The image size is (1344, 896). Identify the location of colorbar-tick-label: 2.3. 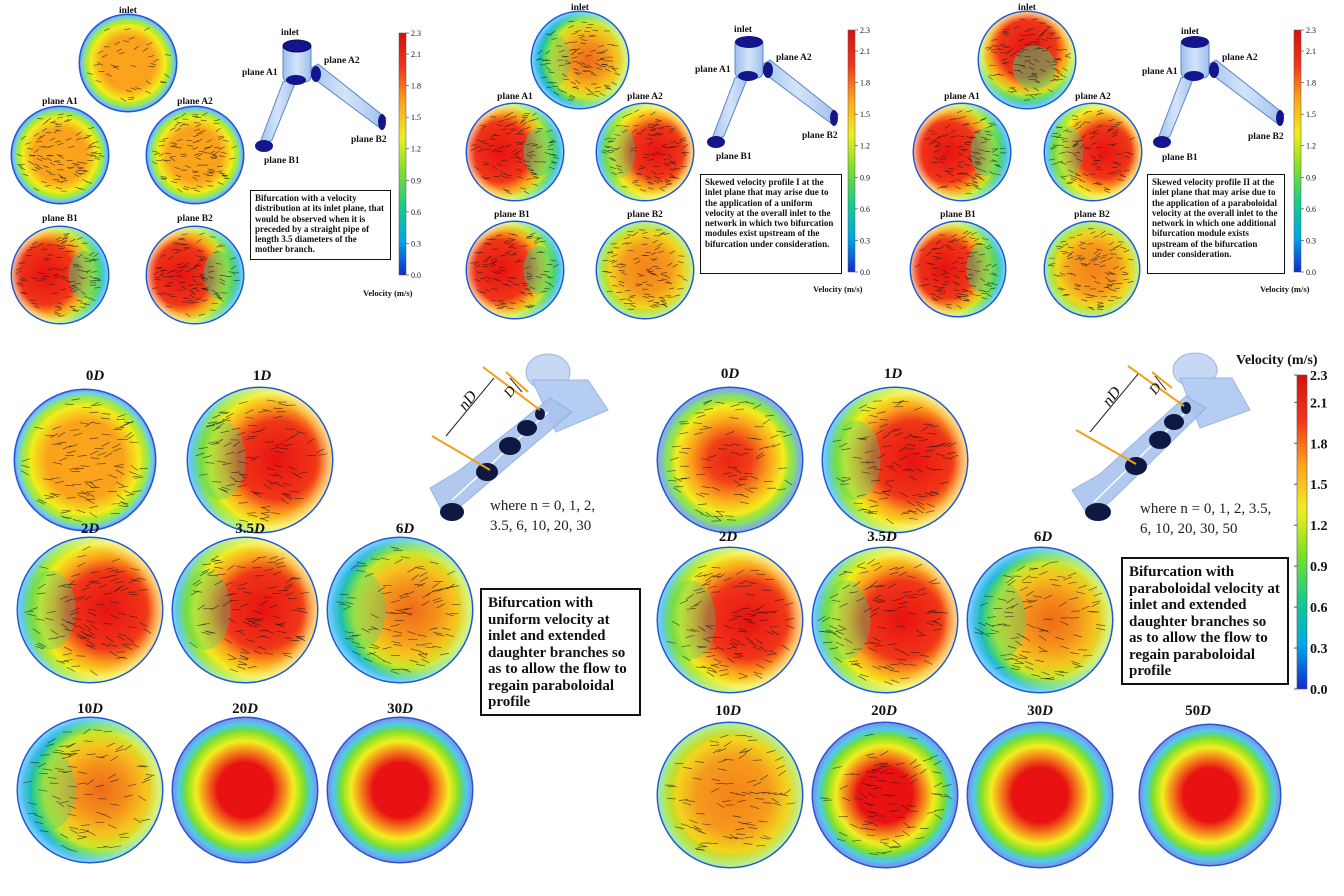
(1311, 30).